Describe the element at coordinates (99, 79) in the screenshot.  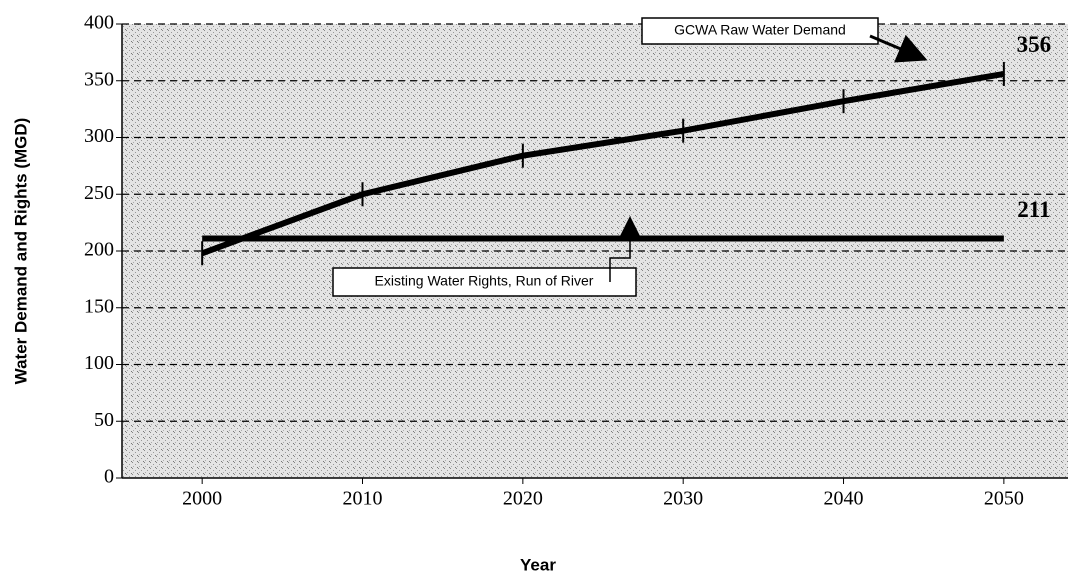
I see `y-tick-label: 350` at that location.